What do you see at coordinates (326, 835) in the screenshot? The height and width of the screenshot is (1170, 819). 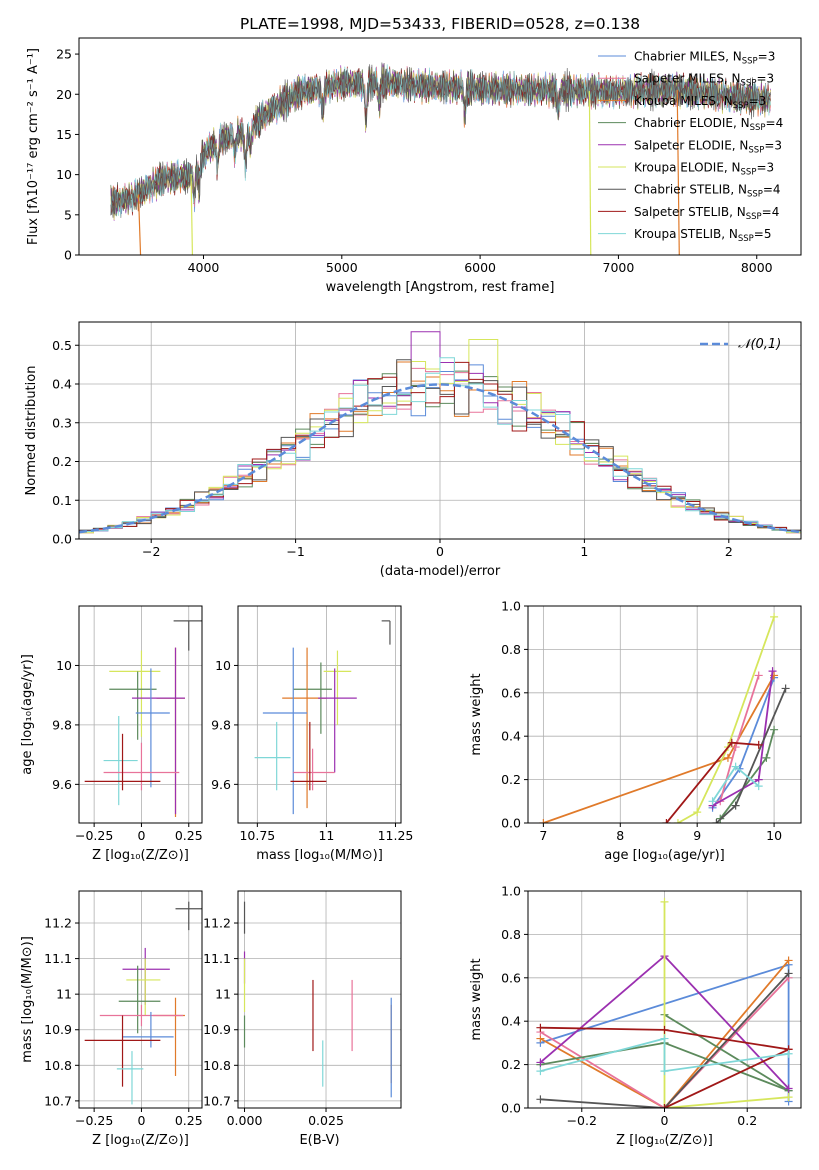 I see `x-tick-label: 11` at bounding box center [326, 835].